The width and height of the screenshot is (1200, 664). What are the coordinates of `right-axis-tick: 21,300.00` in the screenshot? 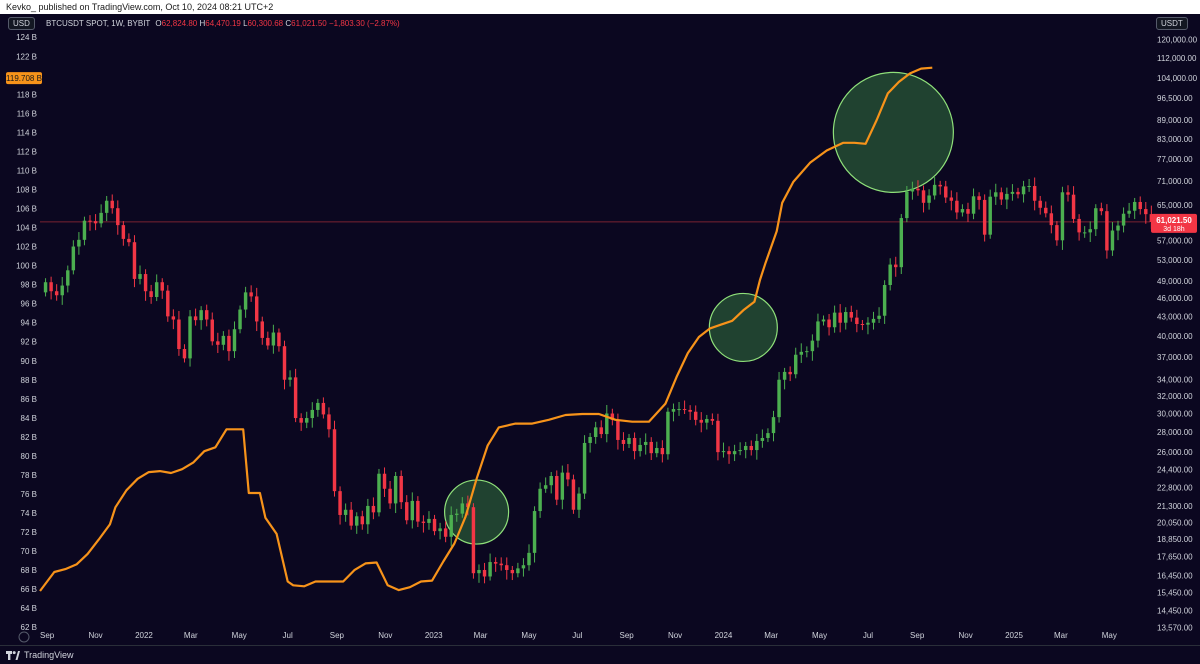 It's located at (1175, 506).